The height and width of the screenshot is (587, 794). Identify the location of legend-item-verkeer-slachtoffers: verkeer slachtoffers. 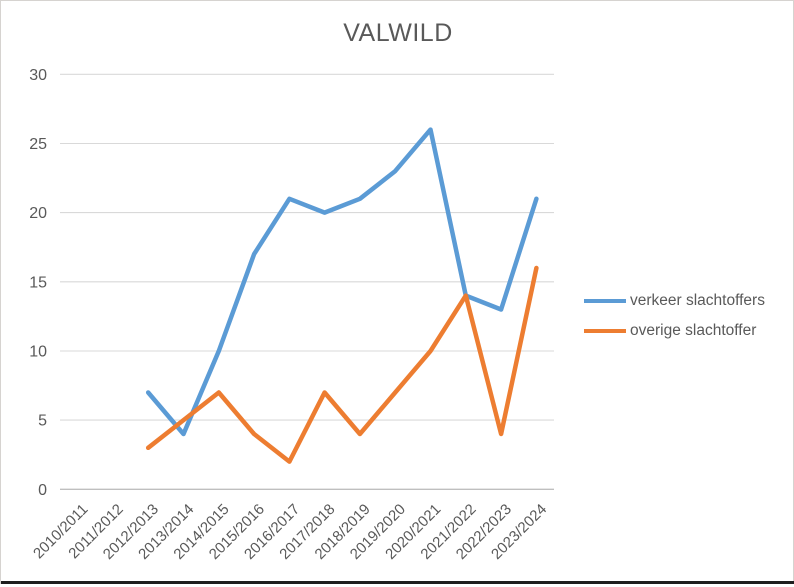
(674, 301).